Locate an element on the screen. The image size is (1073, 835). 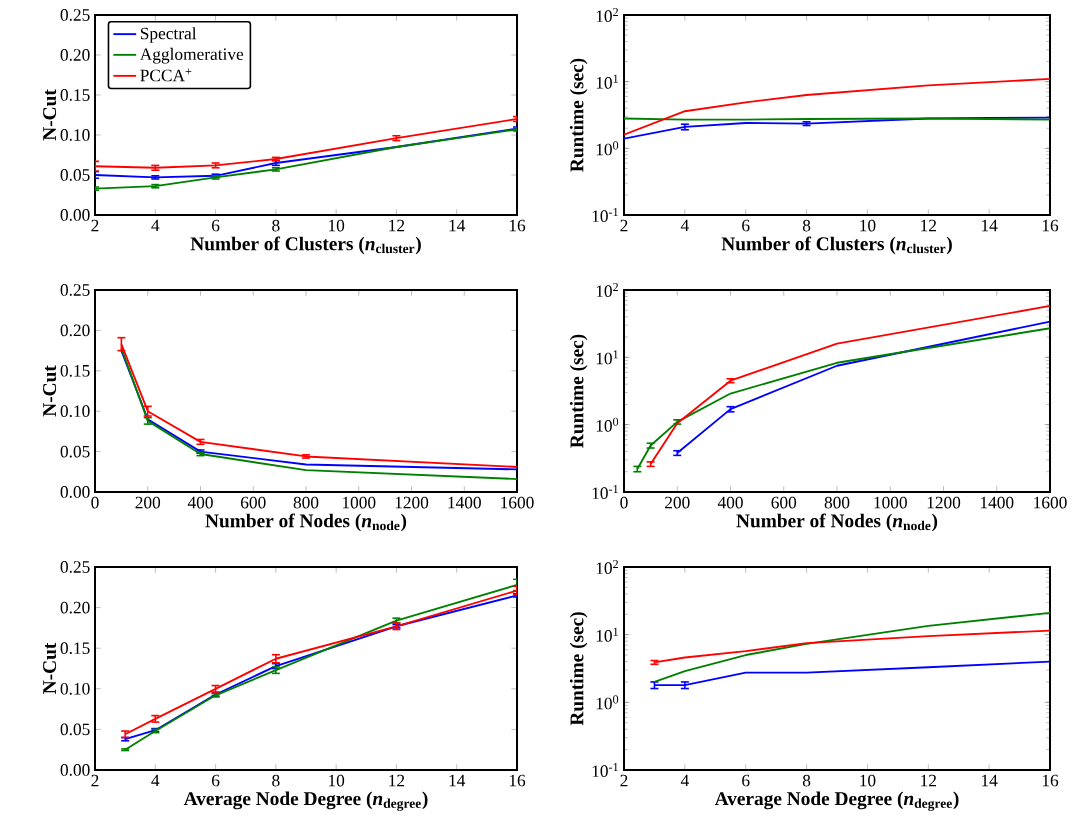
legend-label: Spectral is located at coordinates (168, 35).